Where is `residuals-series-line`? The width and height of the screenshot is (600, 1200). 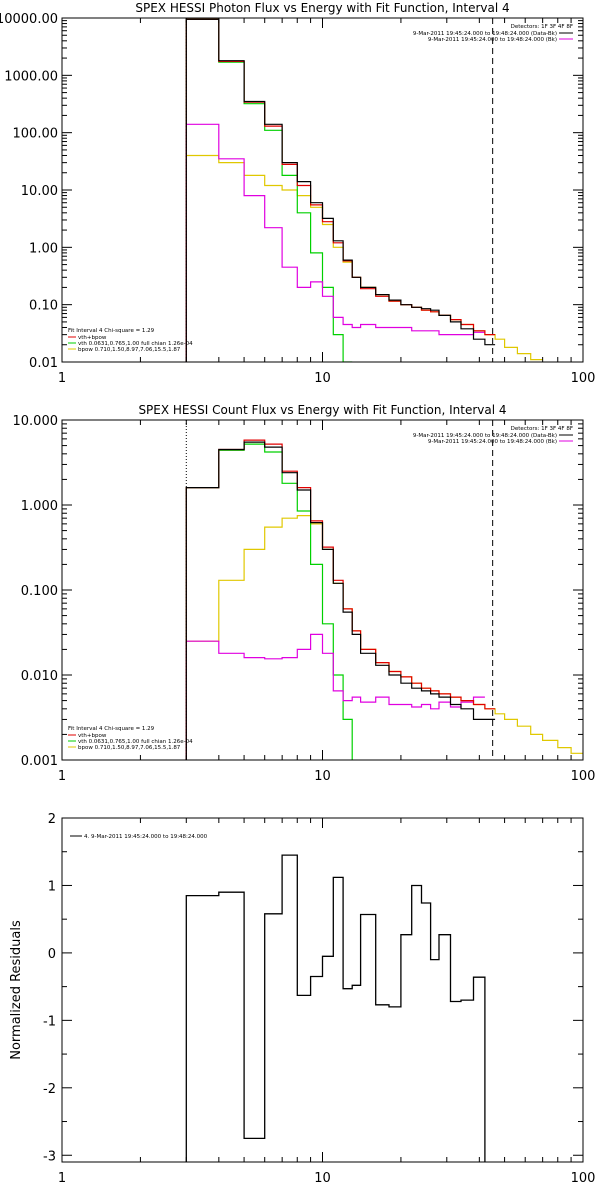 residuals-series-line is located at coordinates (335, 1008).